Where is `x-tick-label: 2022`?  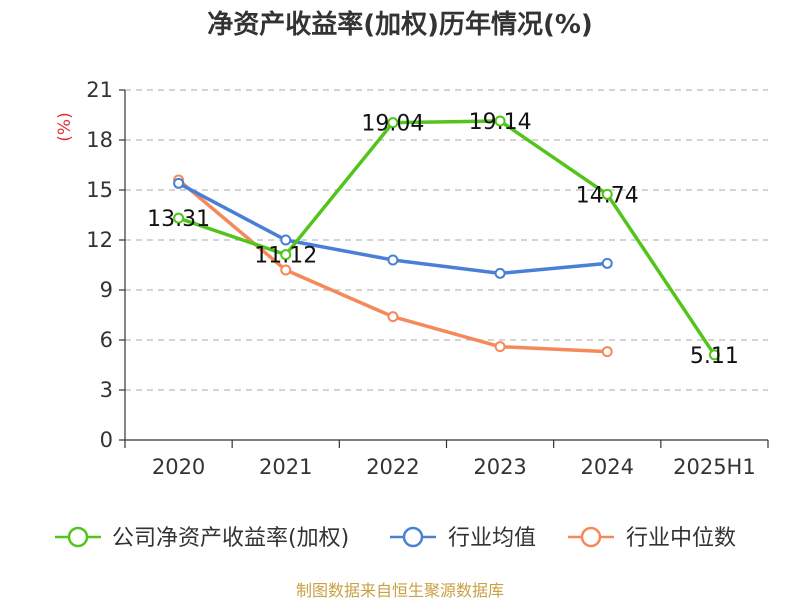 x-tick-label: 2022 is located at coordinates (392, 467).